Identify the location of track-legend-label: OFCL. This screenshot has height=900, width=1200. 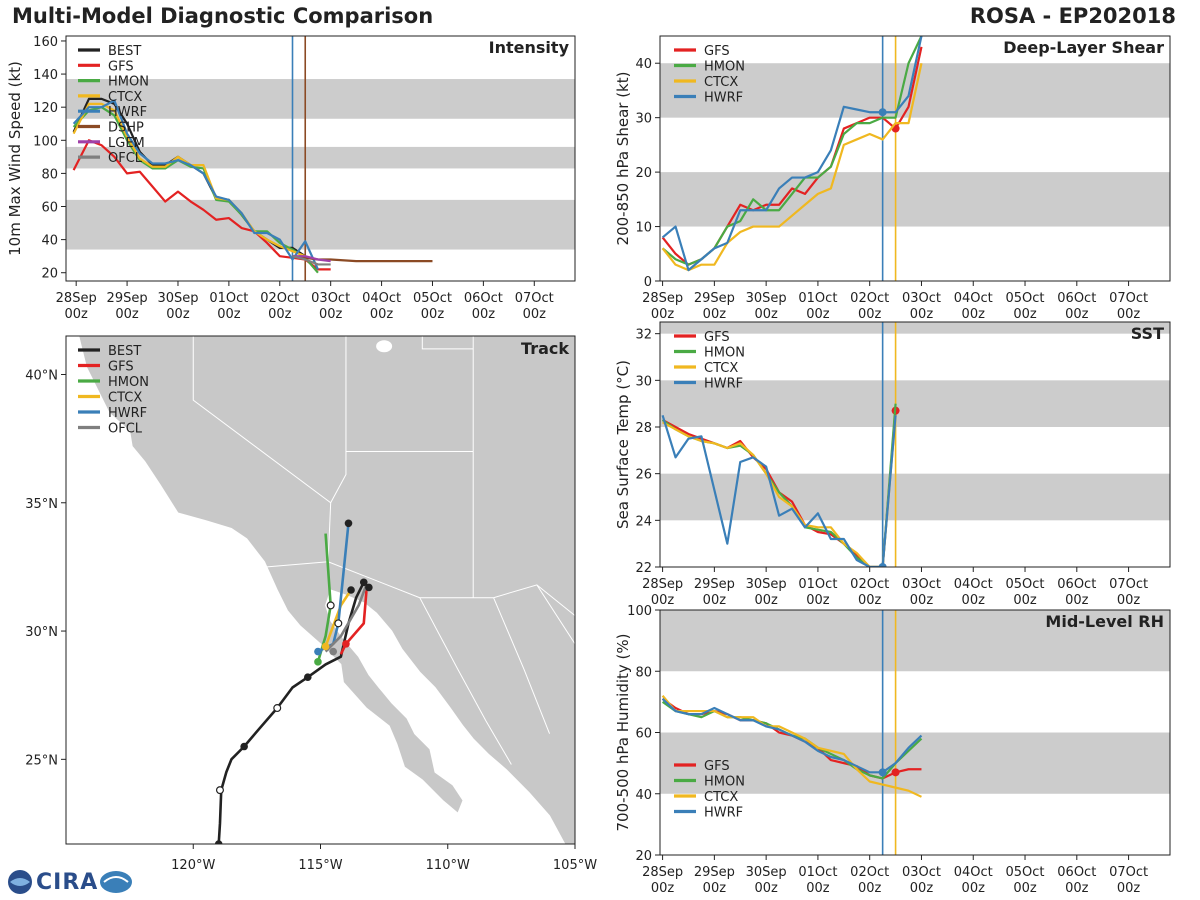
(125, 429).